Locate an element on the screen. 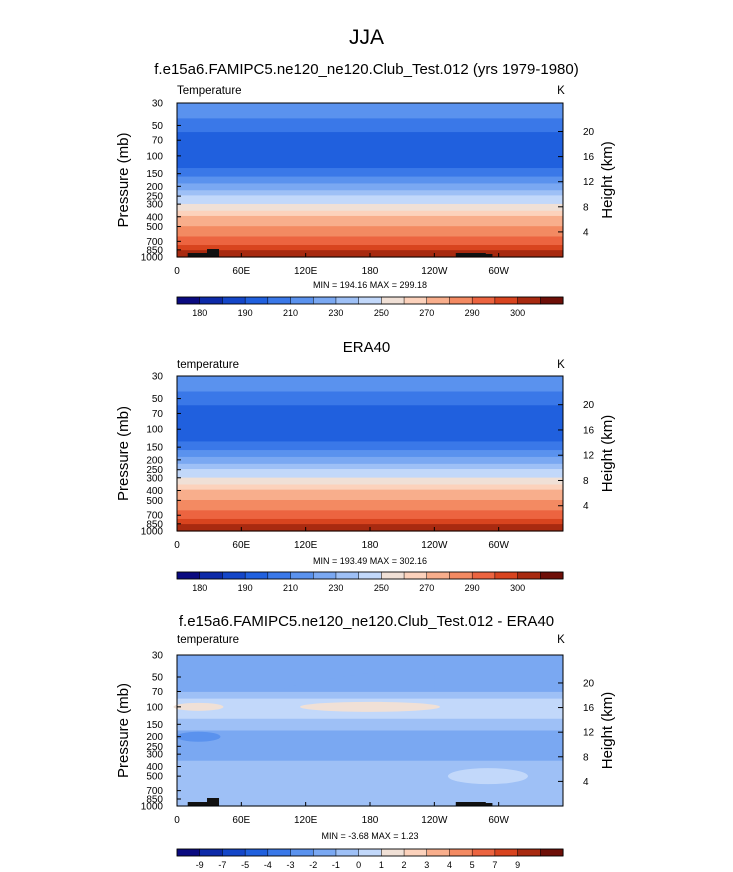 The image size is (733, 872). xtick-label: 120E is located at coordinates (306, 820).